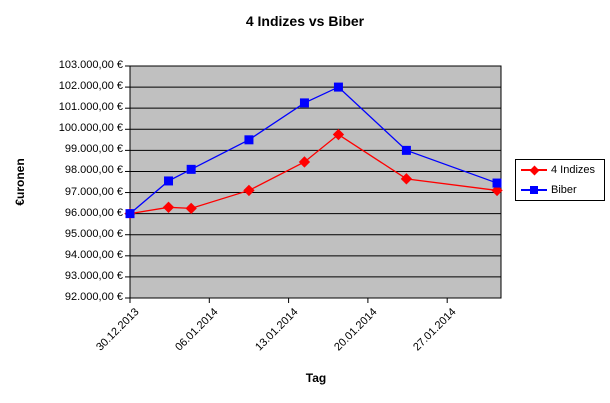  I want to click on y-axis-tick-label: 102.000,00 €, so click(90, 86).